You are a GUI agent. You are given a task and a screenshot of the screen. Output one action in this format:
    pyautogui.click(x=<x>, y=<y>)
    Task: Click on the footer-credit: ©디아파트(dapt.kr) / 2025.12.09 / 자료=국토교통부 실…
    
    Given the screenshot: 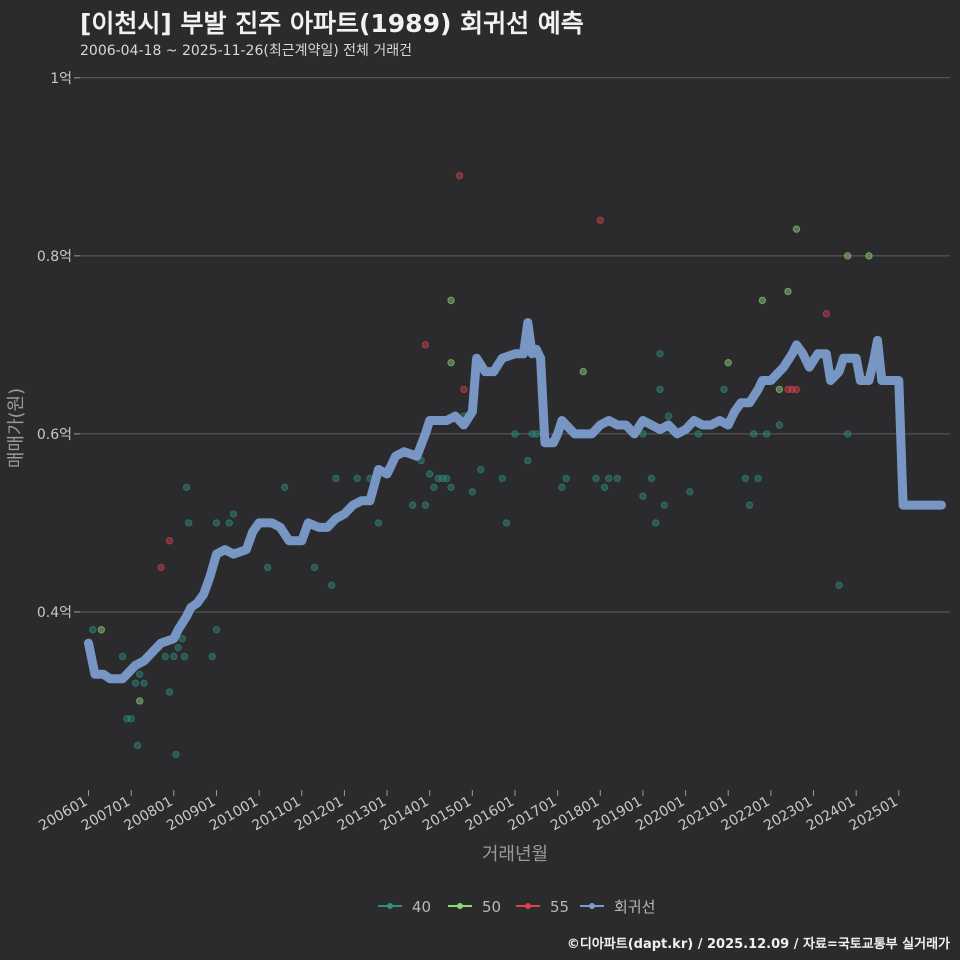 What is the action you would take?
    pyautogui.click(x=758, y=944)
    